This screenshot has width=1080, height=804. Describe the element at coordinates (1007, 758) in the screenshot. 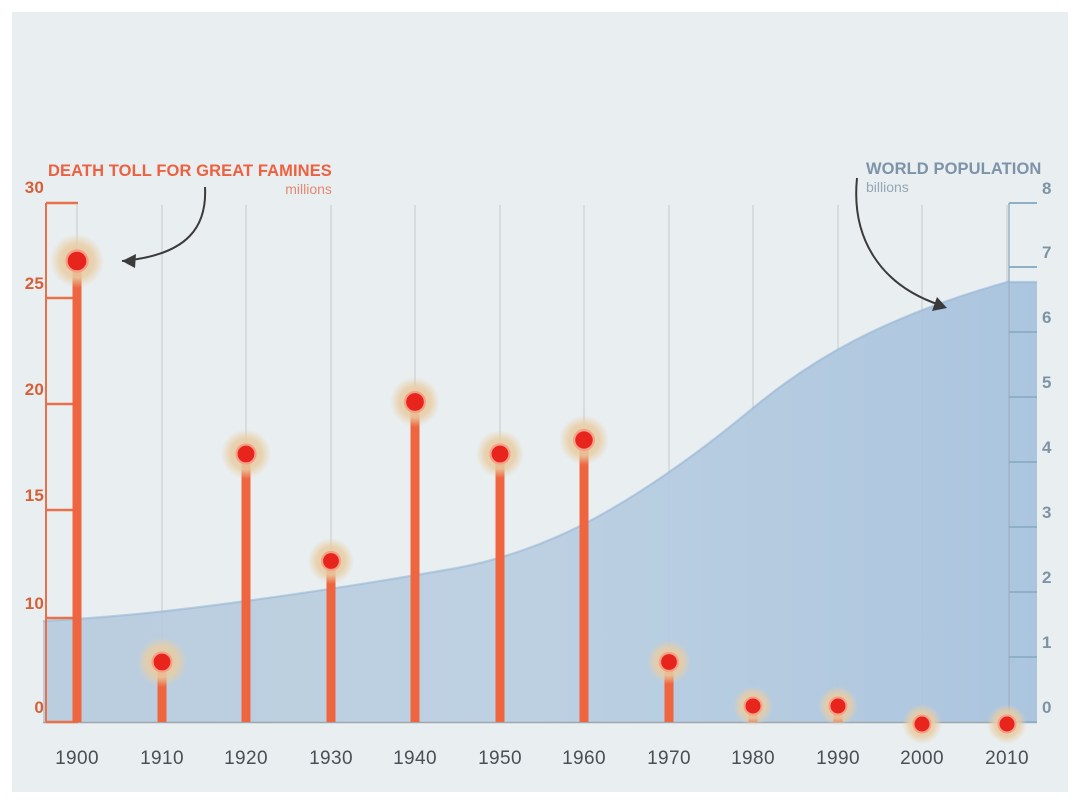

I see `x-tick-label-2010: 2010` at that location.